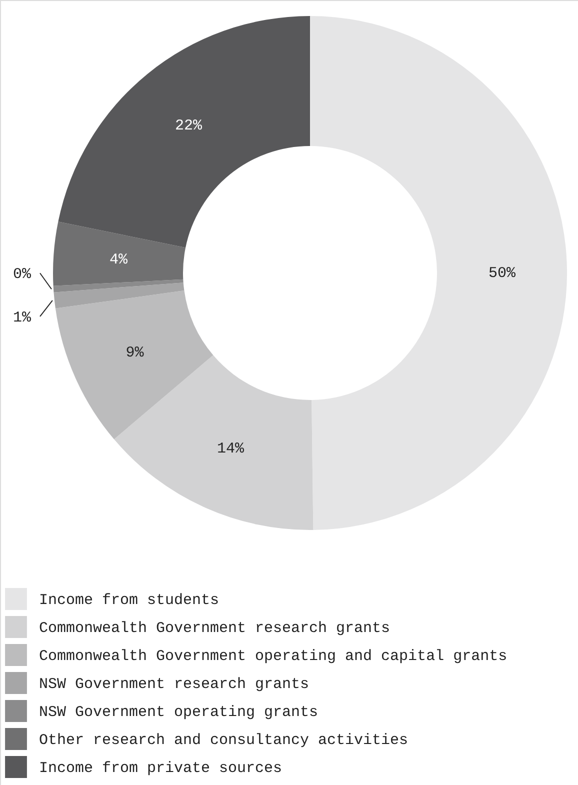 The image size is (578, 785). What do you see at coordinates (135, 353) in the screenshot?
I see `data-label: 9%` at bounding box center [135, 353].